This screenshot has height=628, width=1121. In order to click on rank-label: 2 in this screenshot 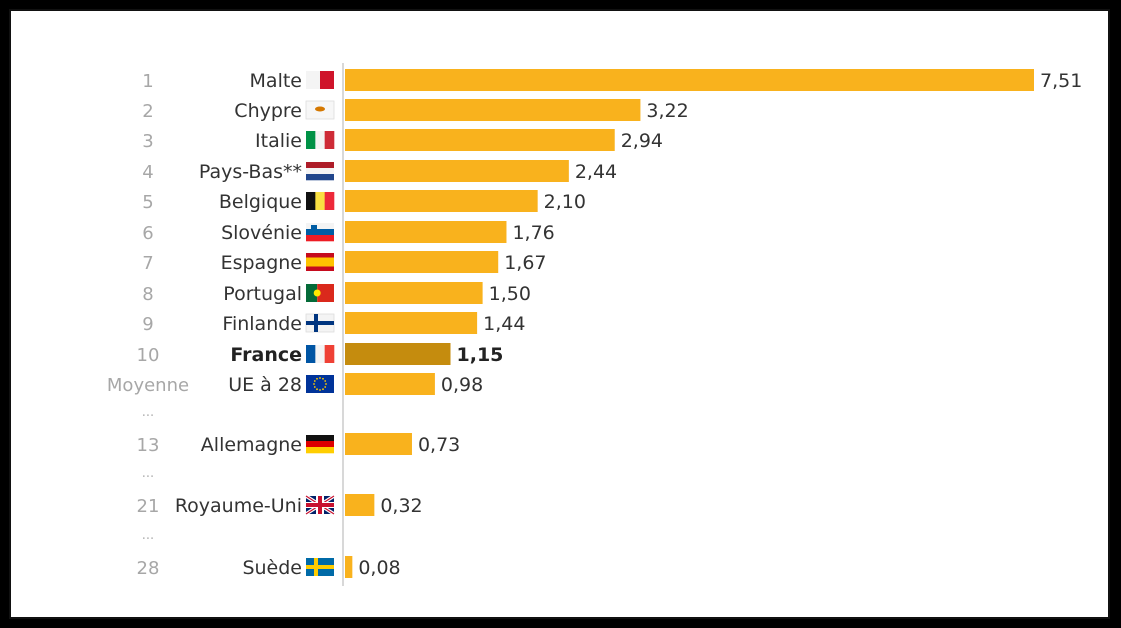, I will do `click(147, 111)`.